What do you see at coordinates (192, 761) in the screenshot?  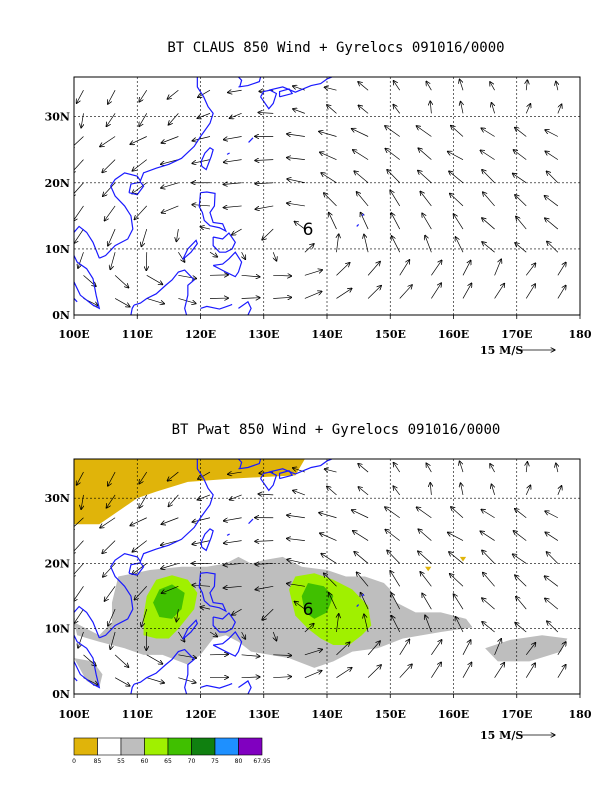 I see `colorbar-label: 70` at bounding box center [192, 761].